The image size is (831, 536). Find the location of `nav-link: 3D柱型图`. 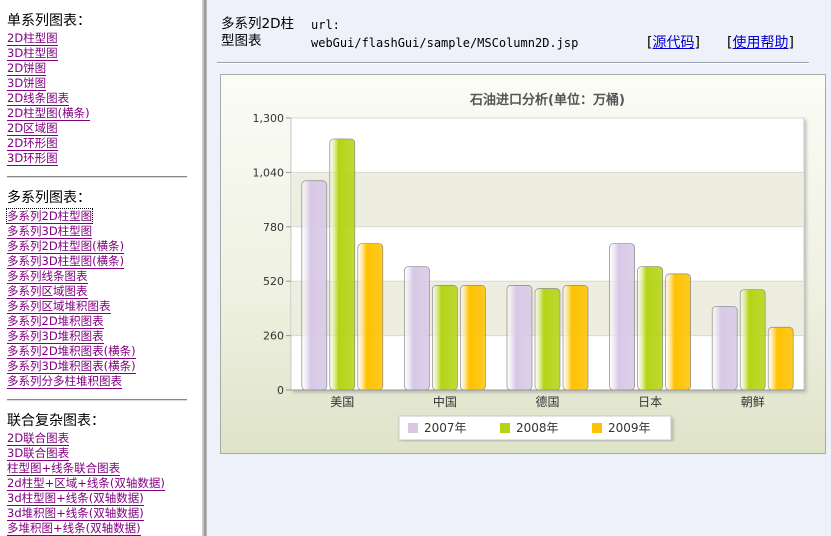

nav-link: 3D柱型图 is located at coordinates (32, 53).